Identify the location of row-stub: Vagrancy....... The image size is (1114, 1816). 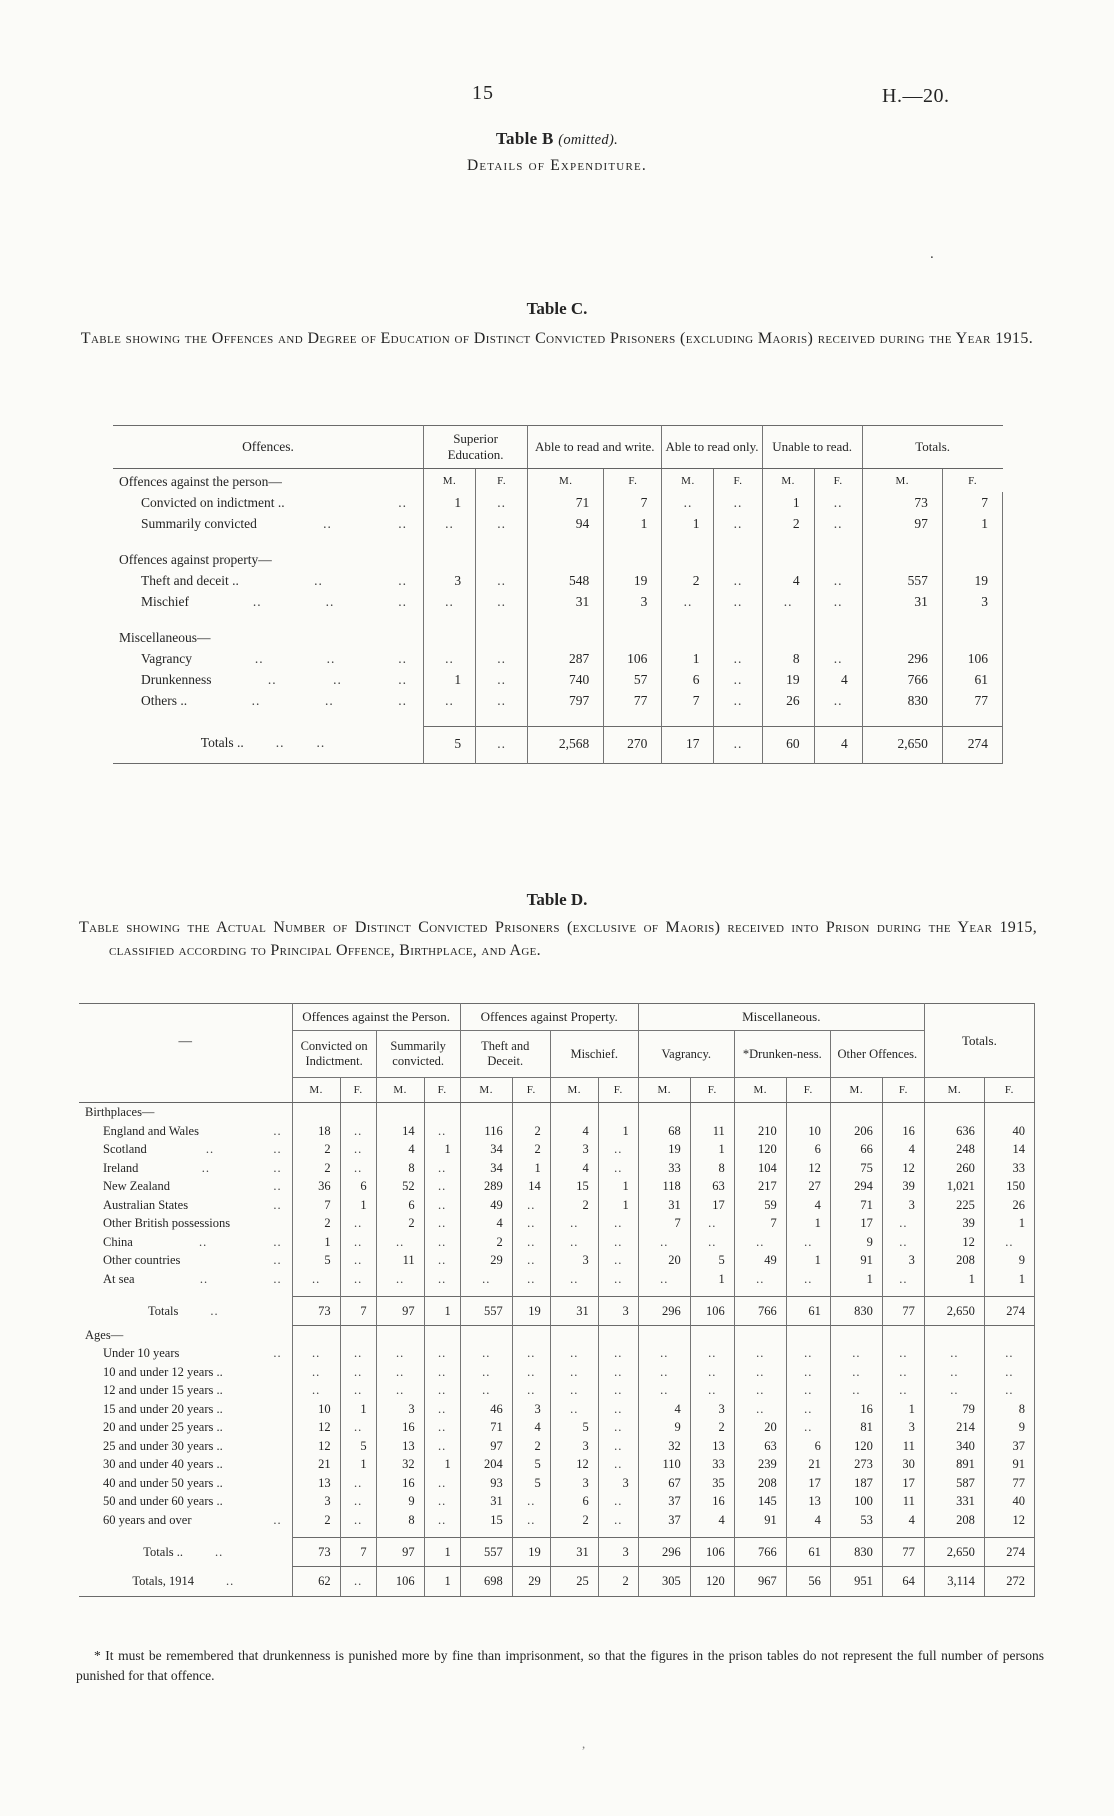
(268, 658).